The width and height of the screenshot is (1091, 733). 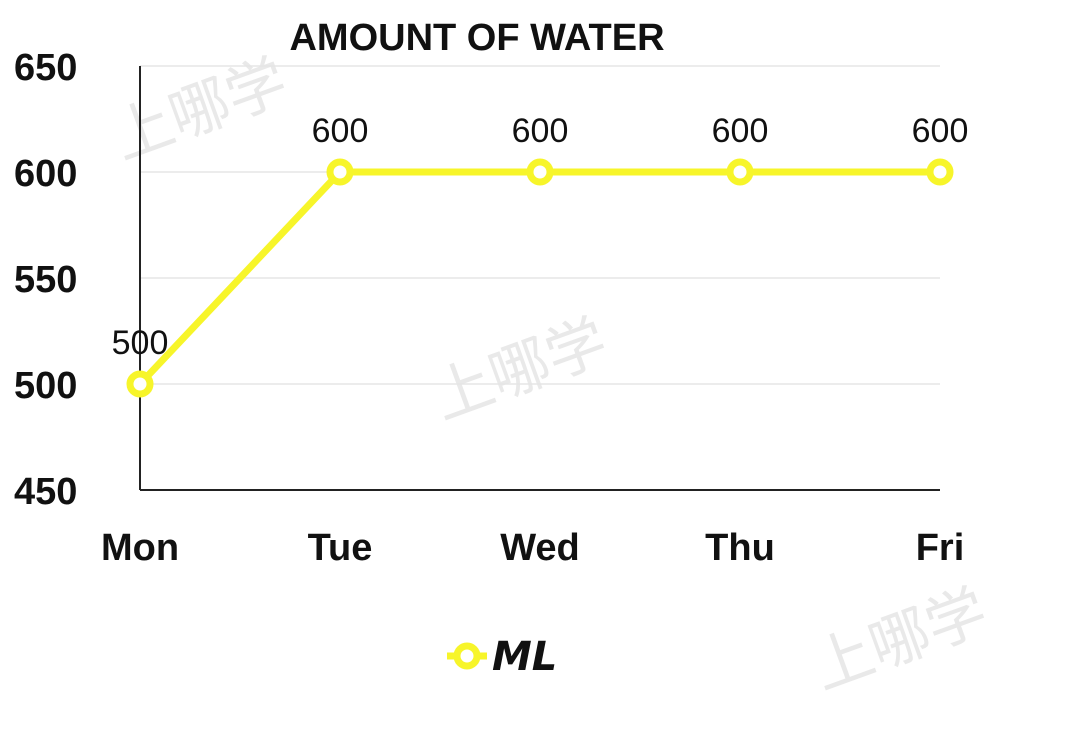 What do you see at coordinates (45, 386) in the screenshot?
I see `y-tick-label: 500` at bounding box center [45, 386].